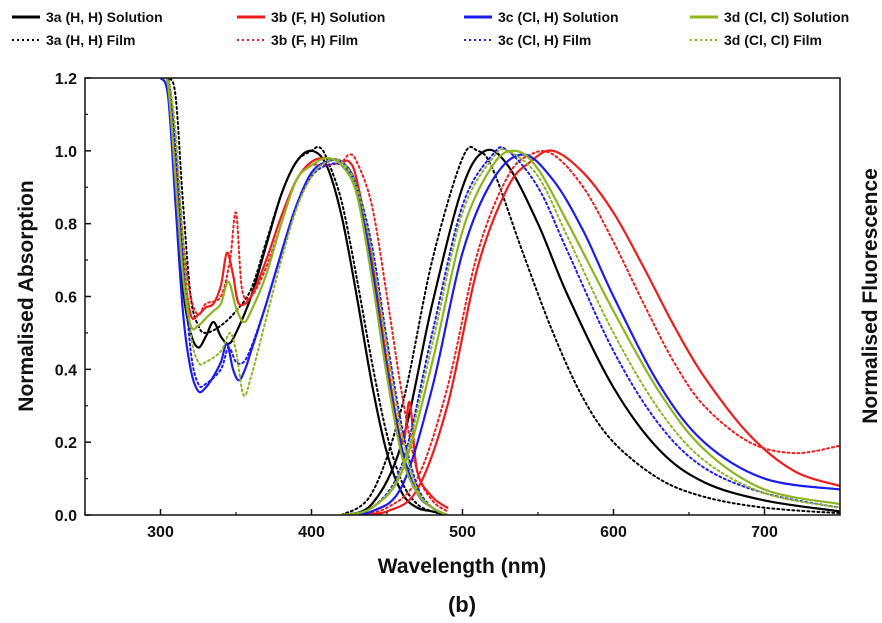 This screenshot has height=623, width=882. What do you see at coordinates (314, 40) in the screenshot?
I see `legend-entry-label: 3b (F, H) Film` at bounding box center [314, 40].